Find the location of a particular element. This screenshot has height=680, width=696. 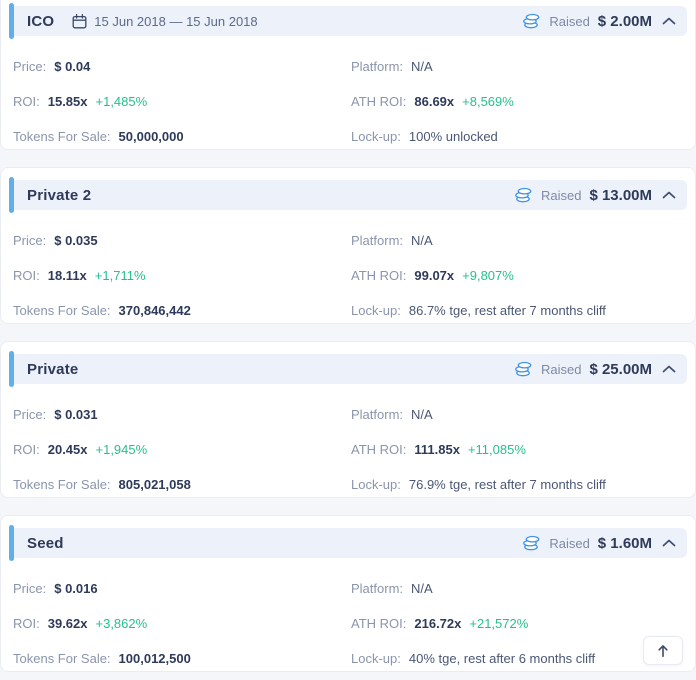

date-range: 15 Jun 2018 — 15 Jun 2018 is located at coordinates (165, 21).